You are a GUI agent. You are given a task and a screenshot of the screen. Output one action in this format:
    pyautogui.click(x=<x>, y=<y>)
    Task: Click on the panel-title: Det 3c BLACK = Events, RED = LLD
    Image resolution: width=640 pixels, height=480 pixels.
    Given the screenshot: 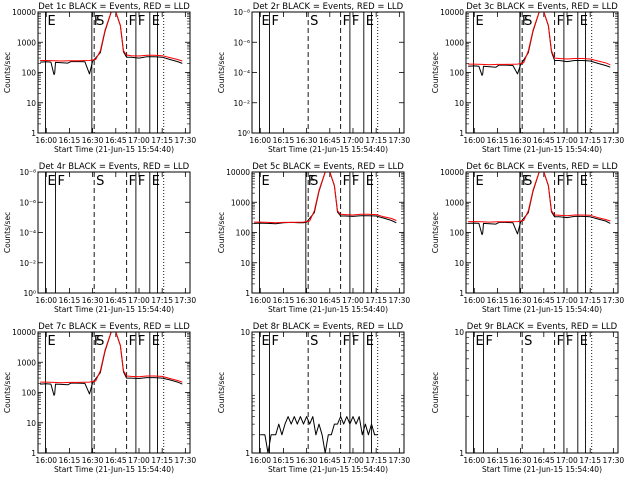 What is the action you would take?
    pyautogui.click(x=542, y=7)
    